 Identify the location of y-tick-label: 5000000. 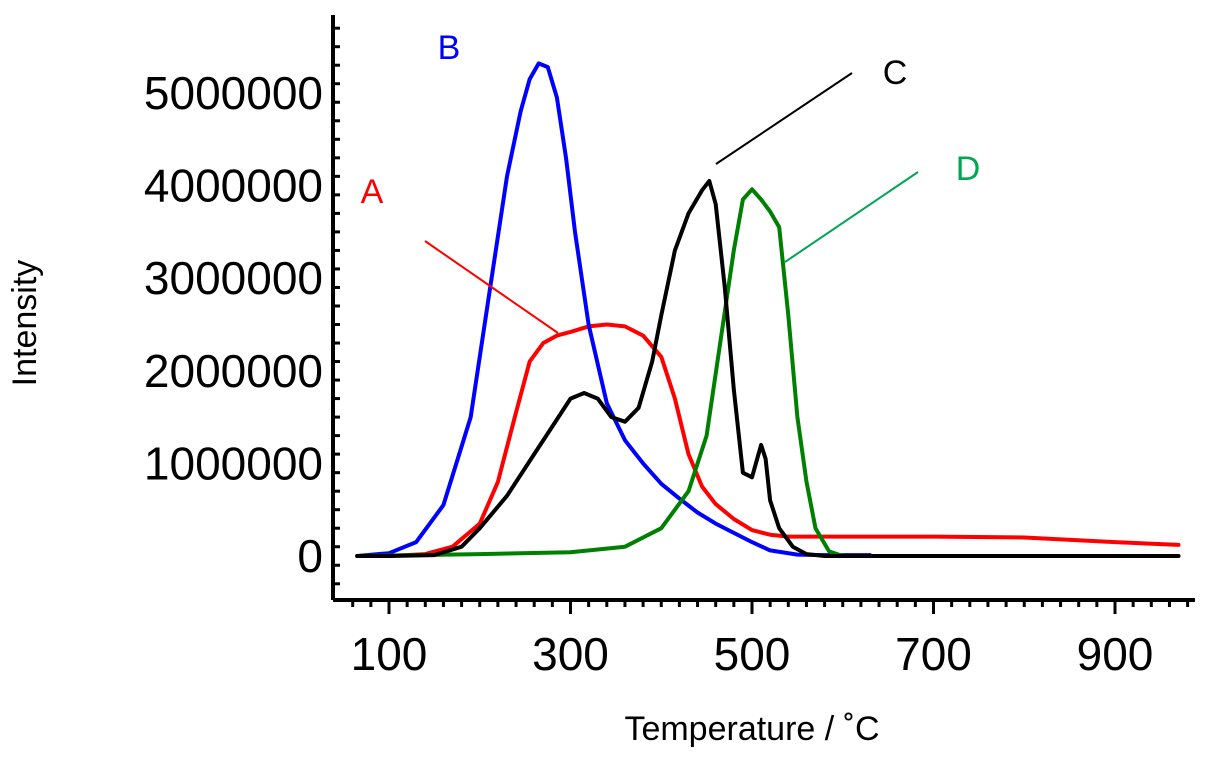
(233, 93).